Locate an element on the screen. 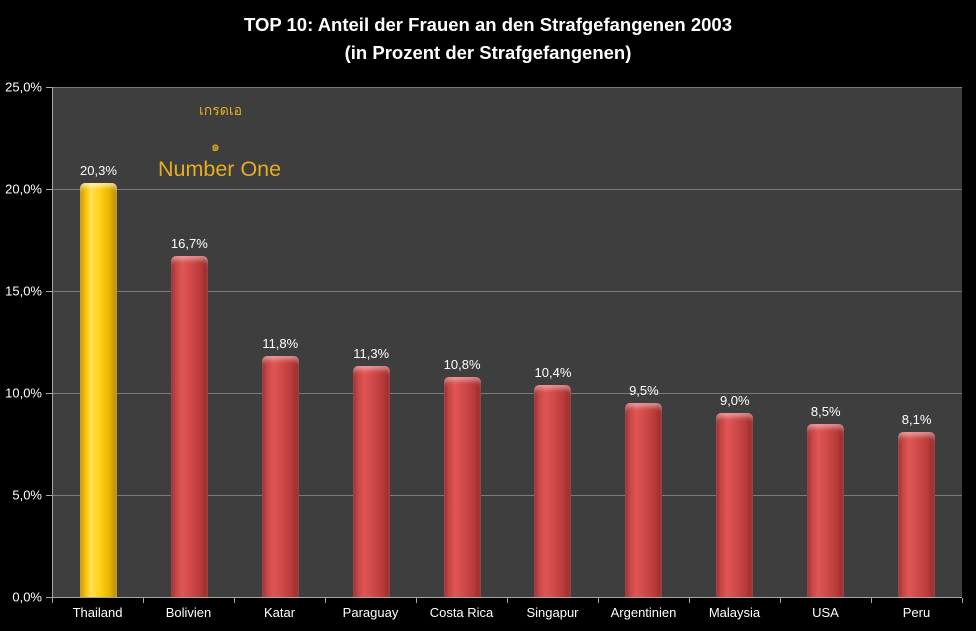 Image resolution: width=976 pixels, height=631 pixels. y-tick-label: 25,0% is located at coordinates (23, 87).